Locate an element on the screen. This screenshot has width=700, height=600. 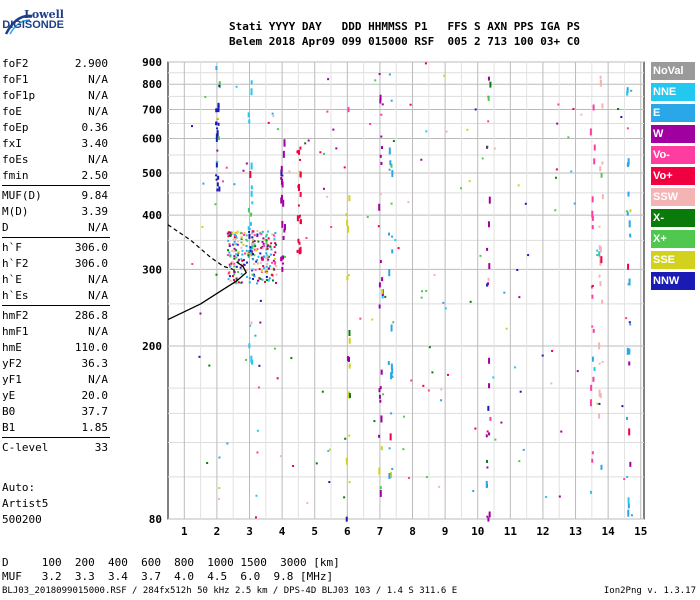
param-name: B1 is located at coordinates (9, 427).